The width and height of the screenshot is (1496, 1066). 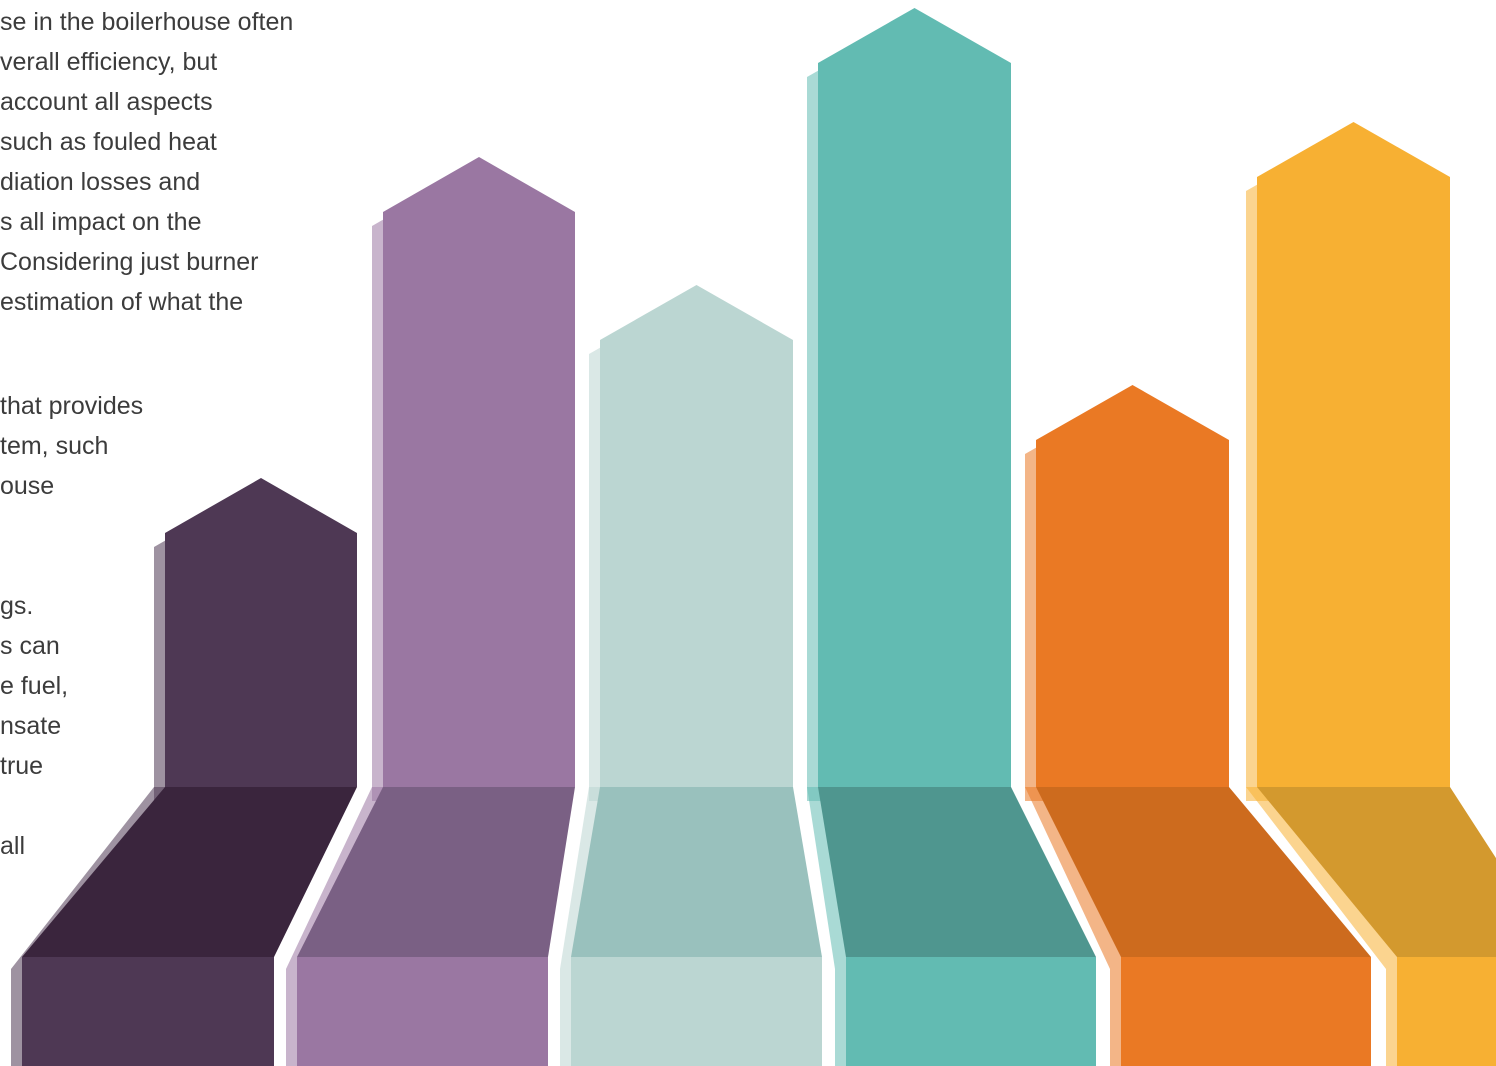 What do you see at coordinates (71, 406) in the screenshot?
I see `text-line: that provides` at bounding box center [71, 406].